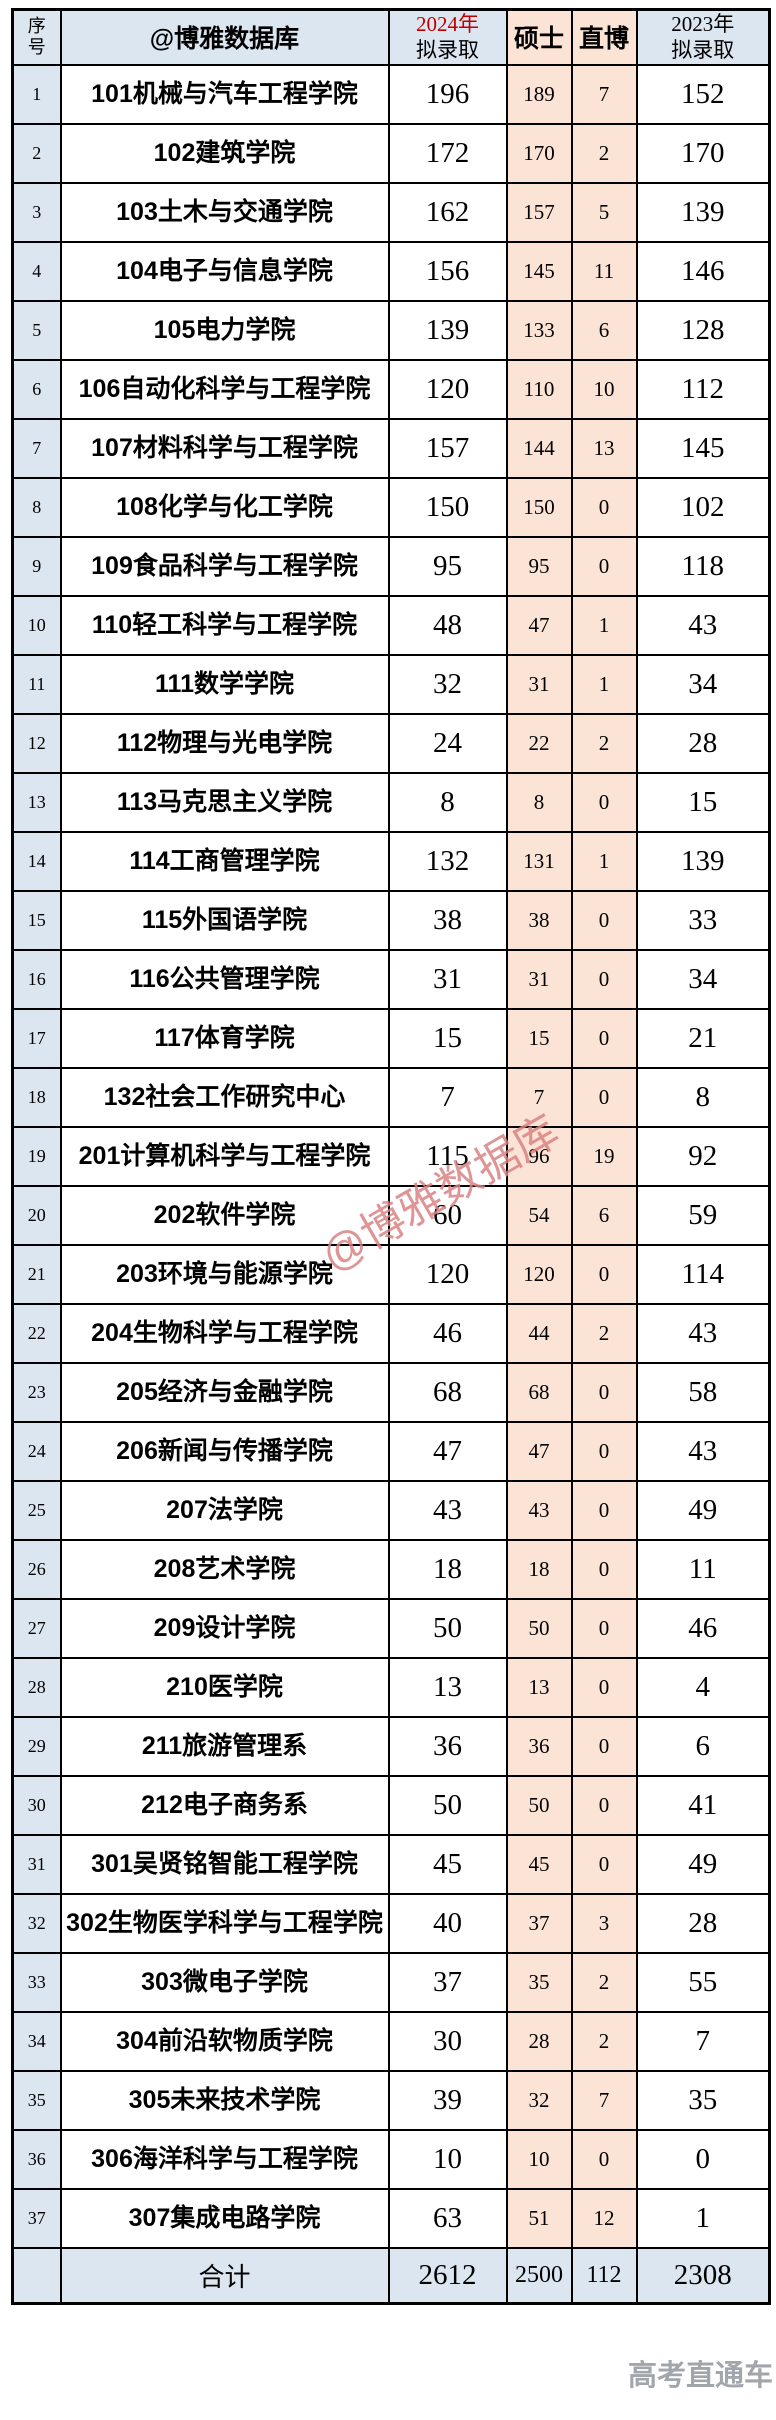 This screenshot has width=776, height=2420. What do you see at coordinates (224, 2218) in the screenshot?
I see `college-name: 307集成电路学院` at bounding box center [224, 2218].